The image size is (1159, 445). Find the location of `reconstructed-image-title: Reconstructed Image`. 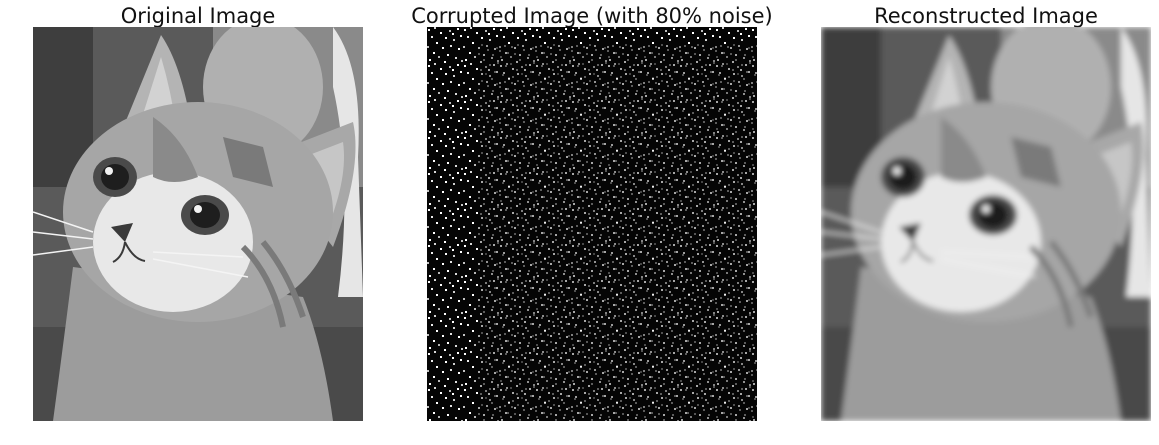

reconstructed-image-title: Reconstructed Image is located at coordinates (986, 16).